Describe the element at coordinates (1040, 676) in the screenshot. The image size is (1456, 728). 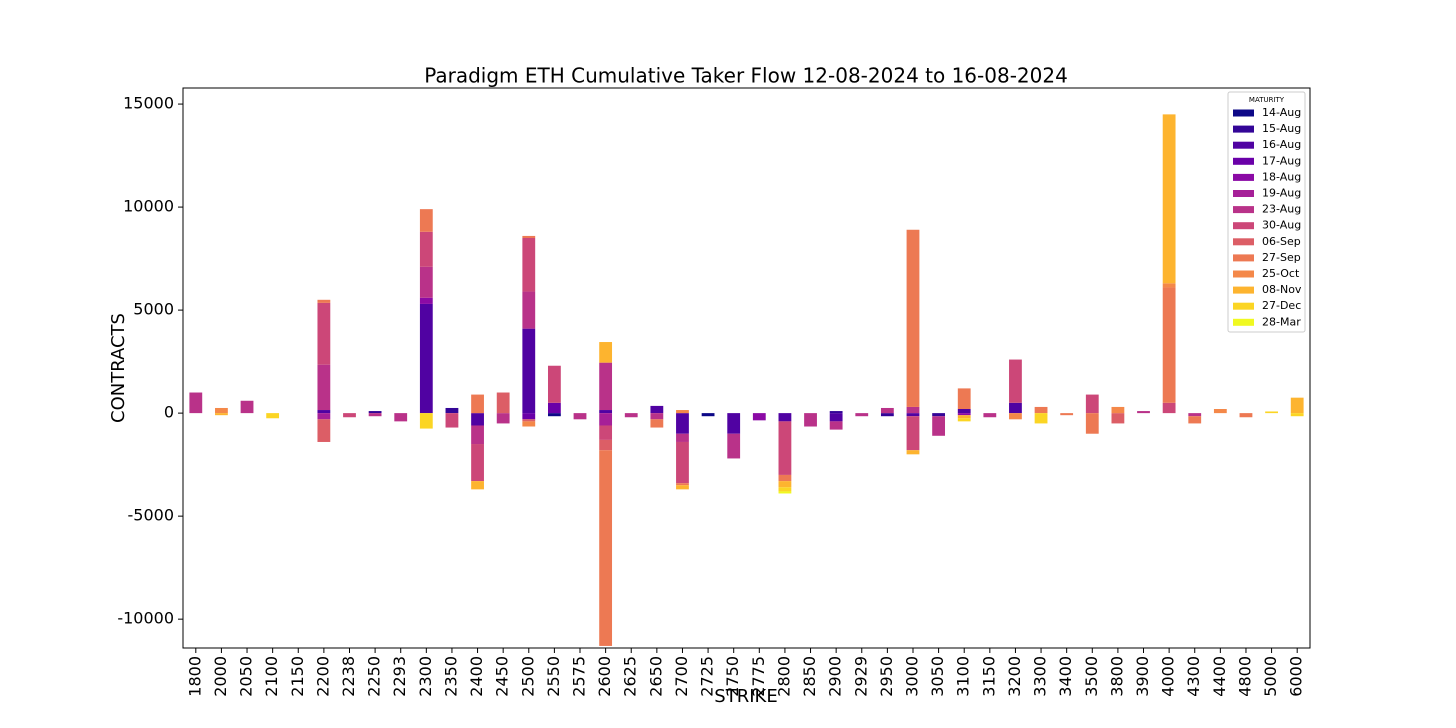
I see `x-tick-label: 3300` at that location.